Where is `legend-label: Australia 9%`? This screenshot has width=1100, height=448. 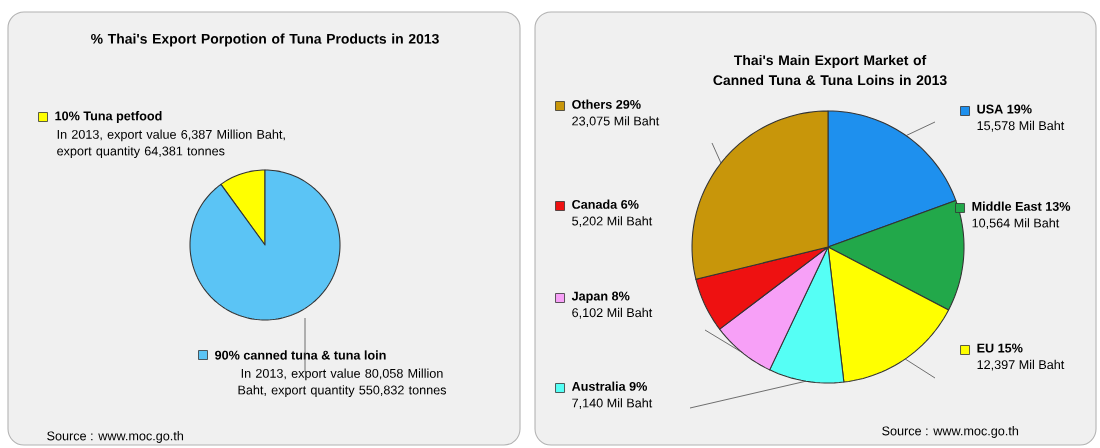
legend-label: Australia 9% is located at coordinates (609, 386).